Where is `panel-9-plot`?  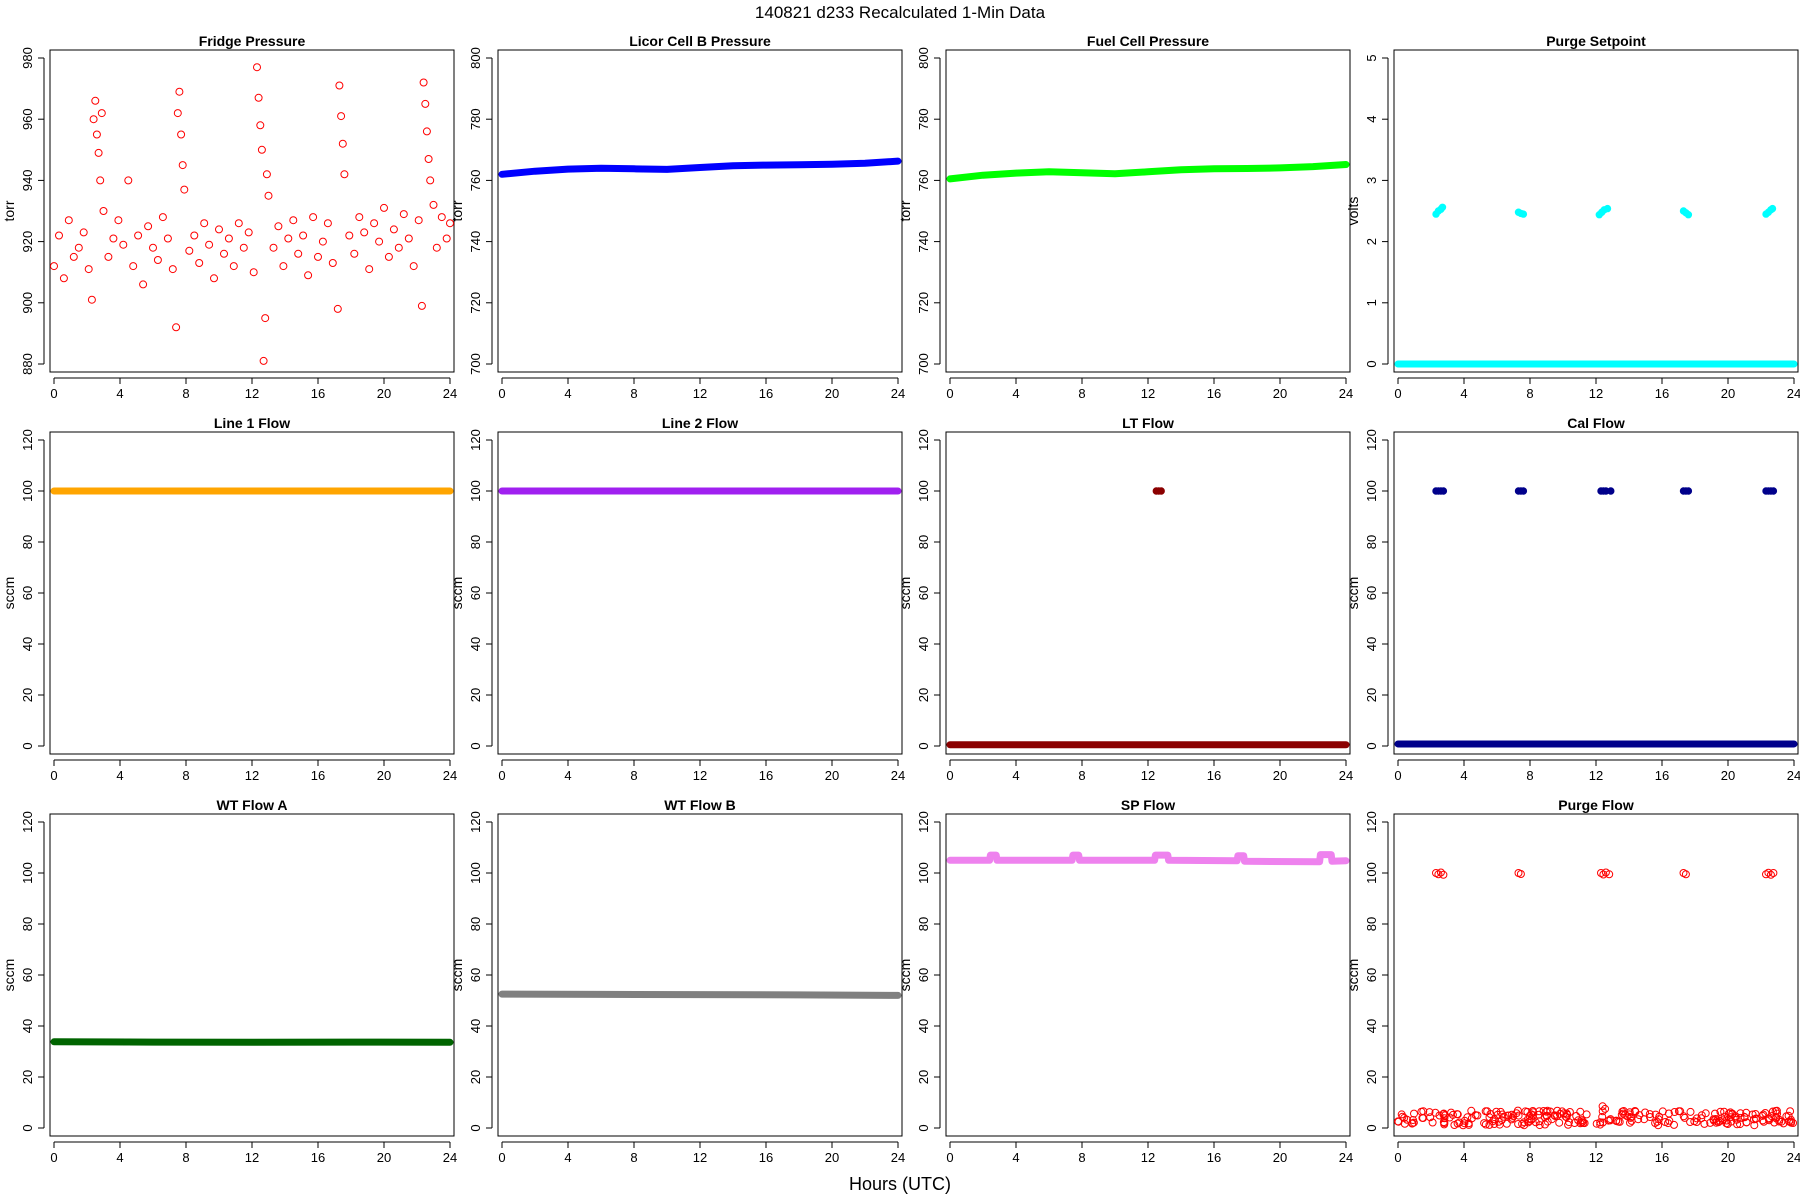 panel-9-plot is located at coordinates (252, 1042).